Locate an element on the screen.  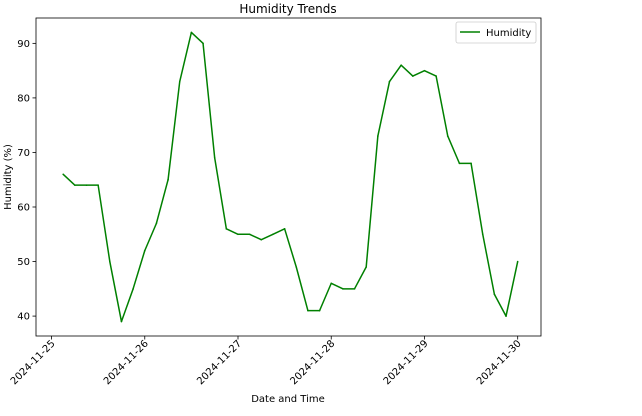
legend-box is located at coordinates (496, 32).